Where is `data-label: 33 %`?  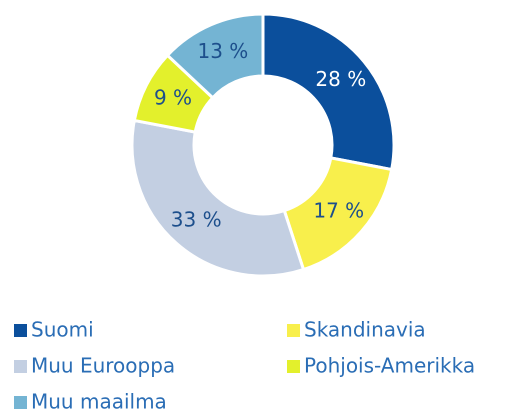 data-label: 33 % is located at coordinates (196, 219).